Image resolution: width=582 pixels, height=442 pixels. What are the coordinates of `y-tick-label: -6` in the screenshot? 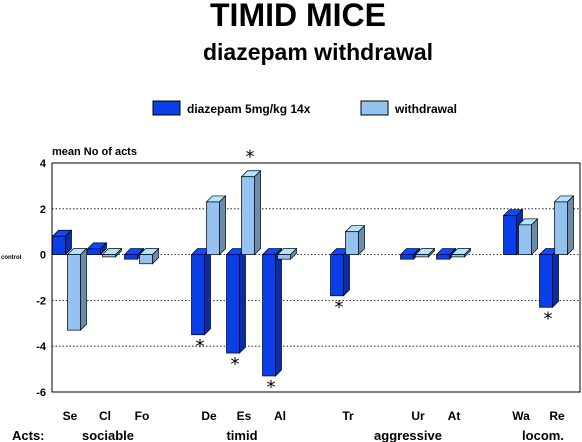 It's located at (41, 393).